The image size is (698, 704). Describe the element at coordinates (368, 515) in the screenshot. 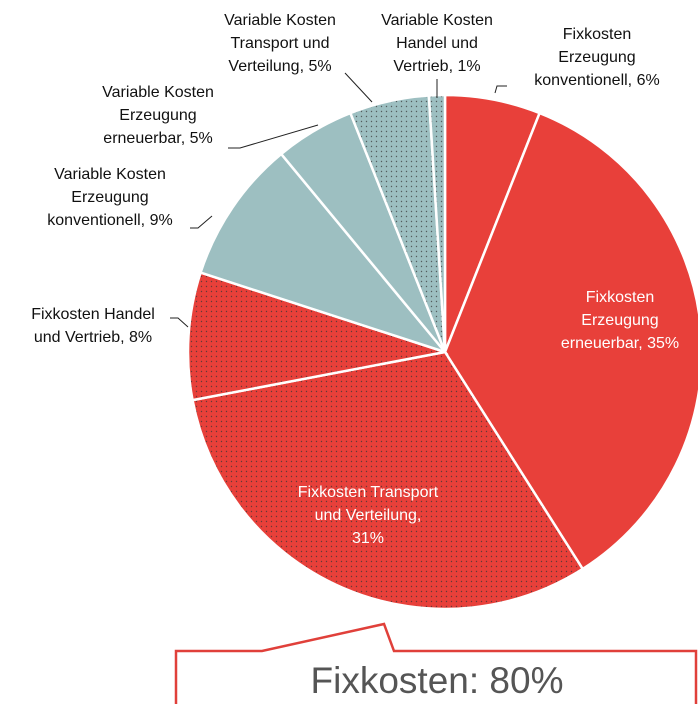

I see `slice-label: und Verteilung,` at that location.